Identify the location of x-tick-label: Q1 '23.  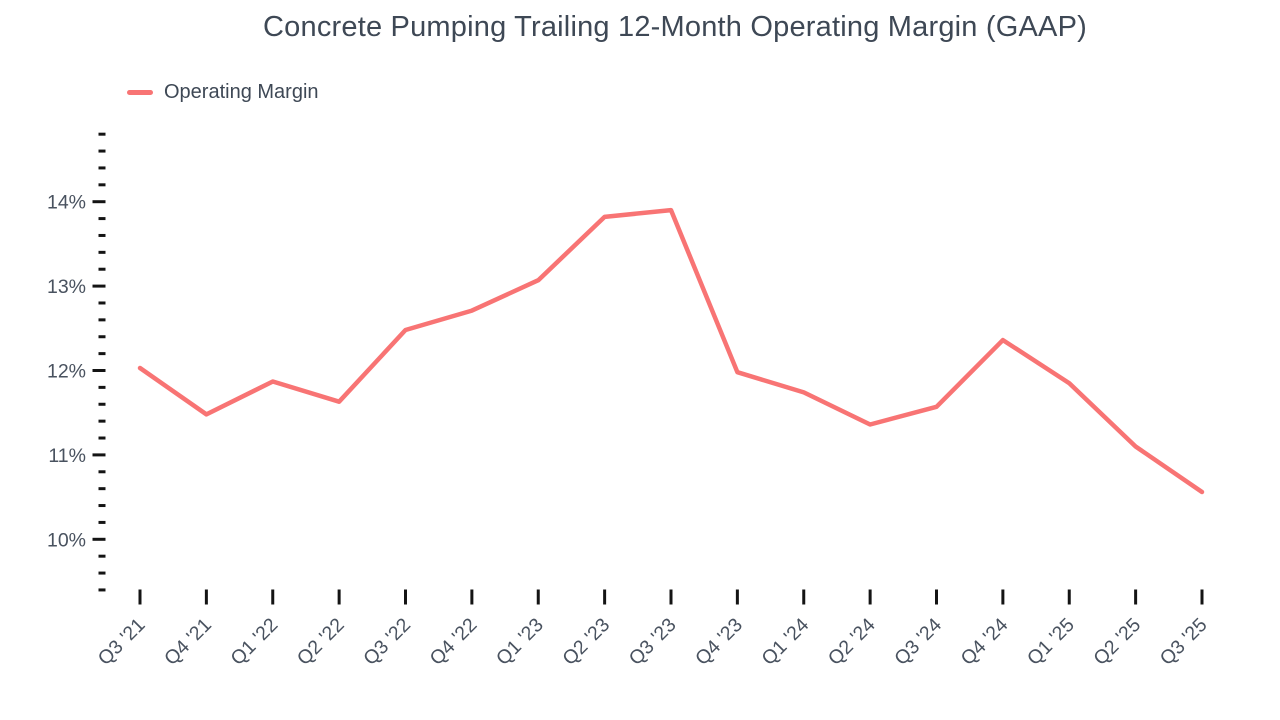
(520, 642).